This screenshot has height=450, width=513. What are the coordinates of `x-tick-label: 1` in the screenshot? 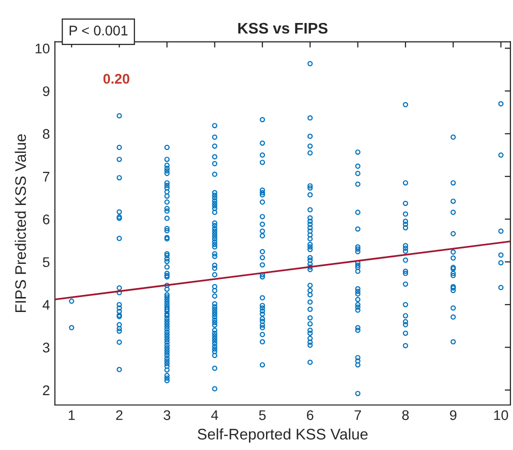 It's located at (71, 415).